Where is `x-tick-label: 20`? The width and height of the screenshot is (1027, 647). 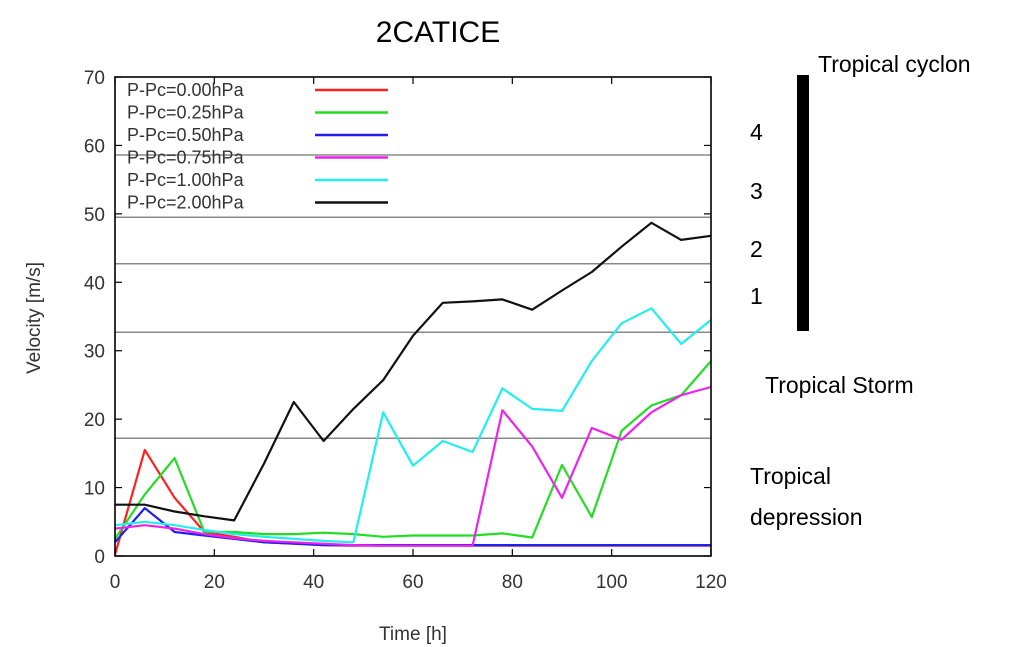 x-tick-label: 20 is located at coordinates (214, 582).